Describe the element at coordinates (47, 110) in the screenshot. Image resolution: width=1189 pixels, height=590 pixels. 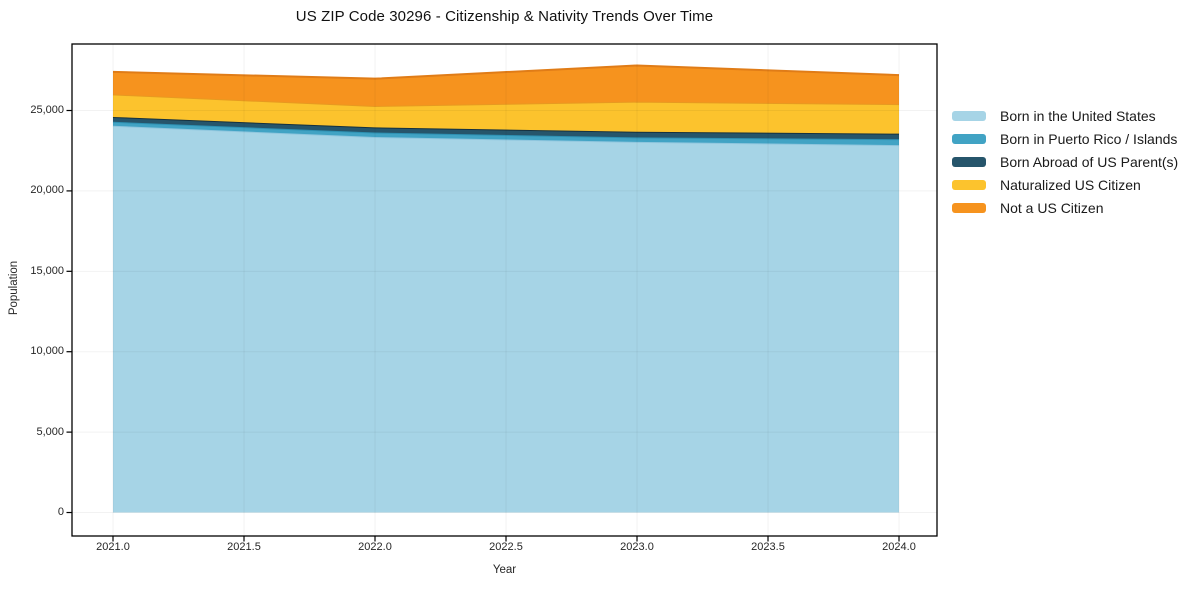
I see `y-tick-label: 25,000` at that location.